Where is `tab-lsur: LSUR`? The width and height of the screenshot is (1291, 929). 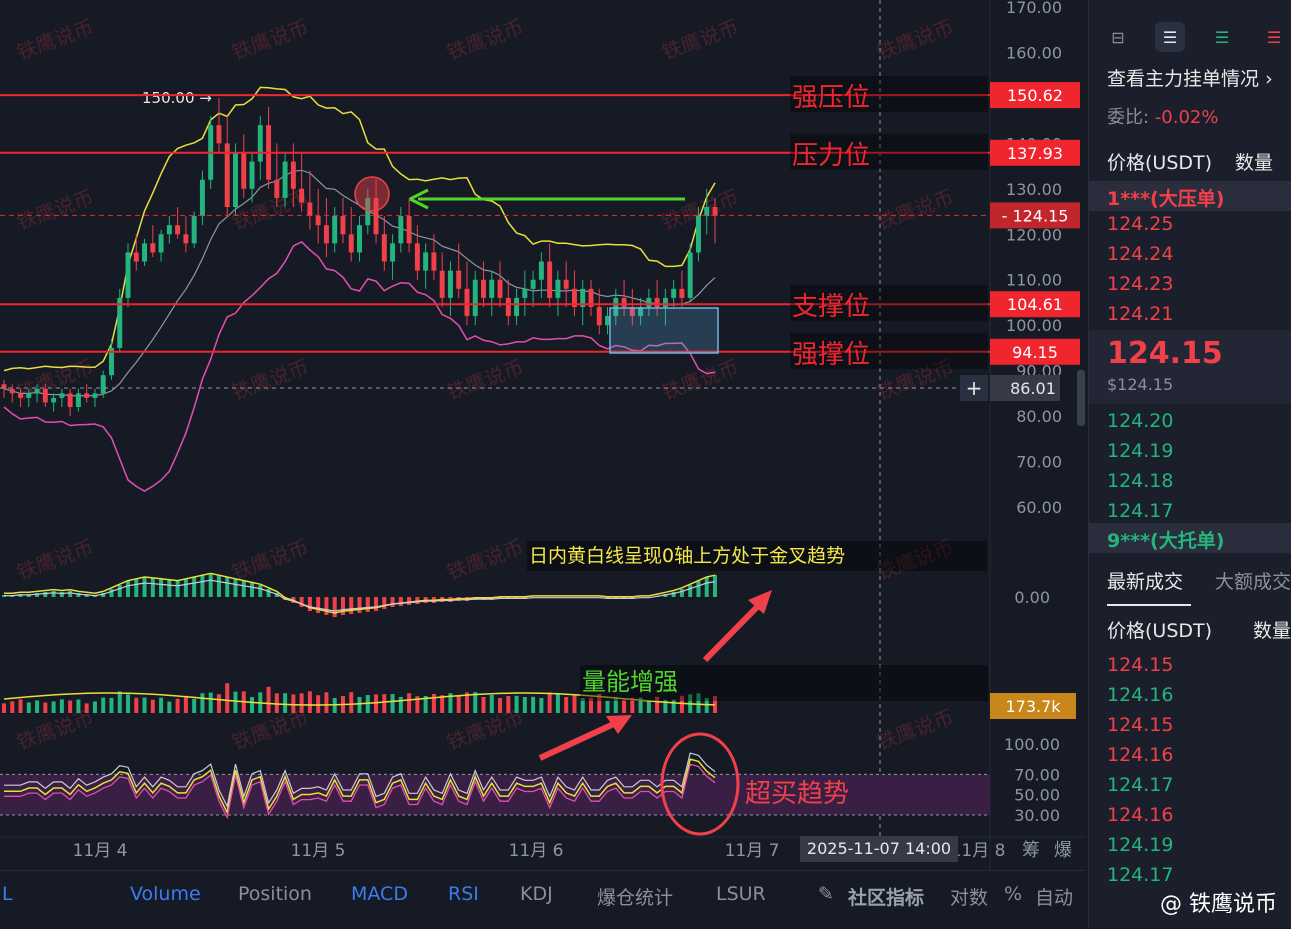 tab-lsur: LSUR is located at coordinates (741, 894).